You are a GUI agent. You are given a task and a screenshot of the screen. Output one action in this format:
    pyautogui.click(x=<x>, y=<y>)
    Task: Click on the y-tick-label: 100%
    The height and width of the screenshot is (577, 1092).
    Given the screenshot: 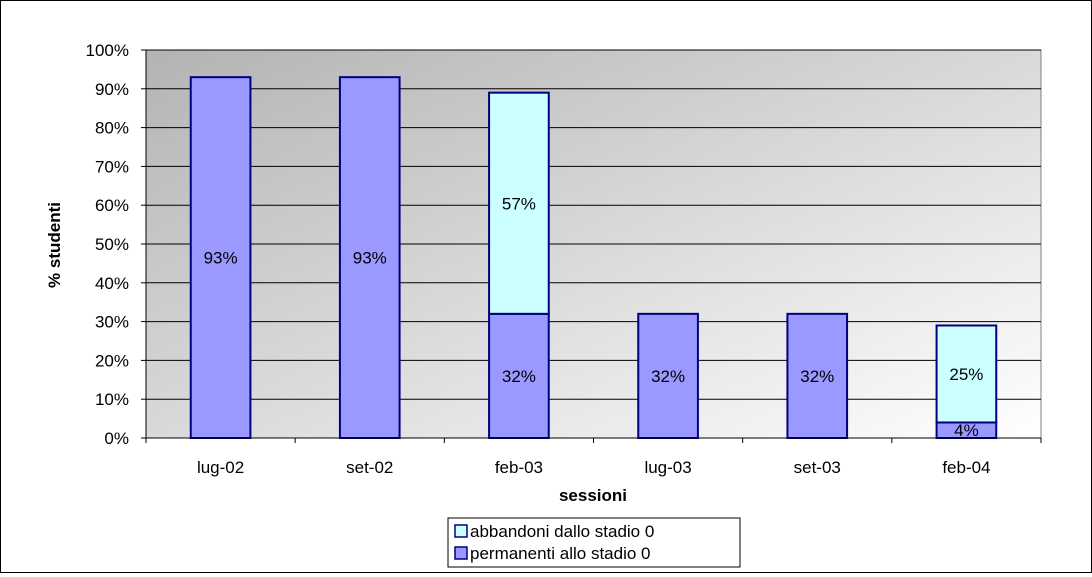 What is the action you would take?
    pyautogui.click(x=107, y=50)
    